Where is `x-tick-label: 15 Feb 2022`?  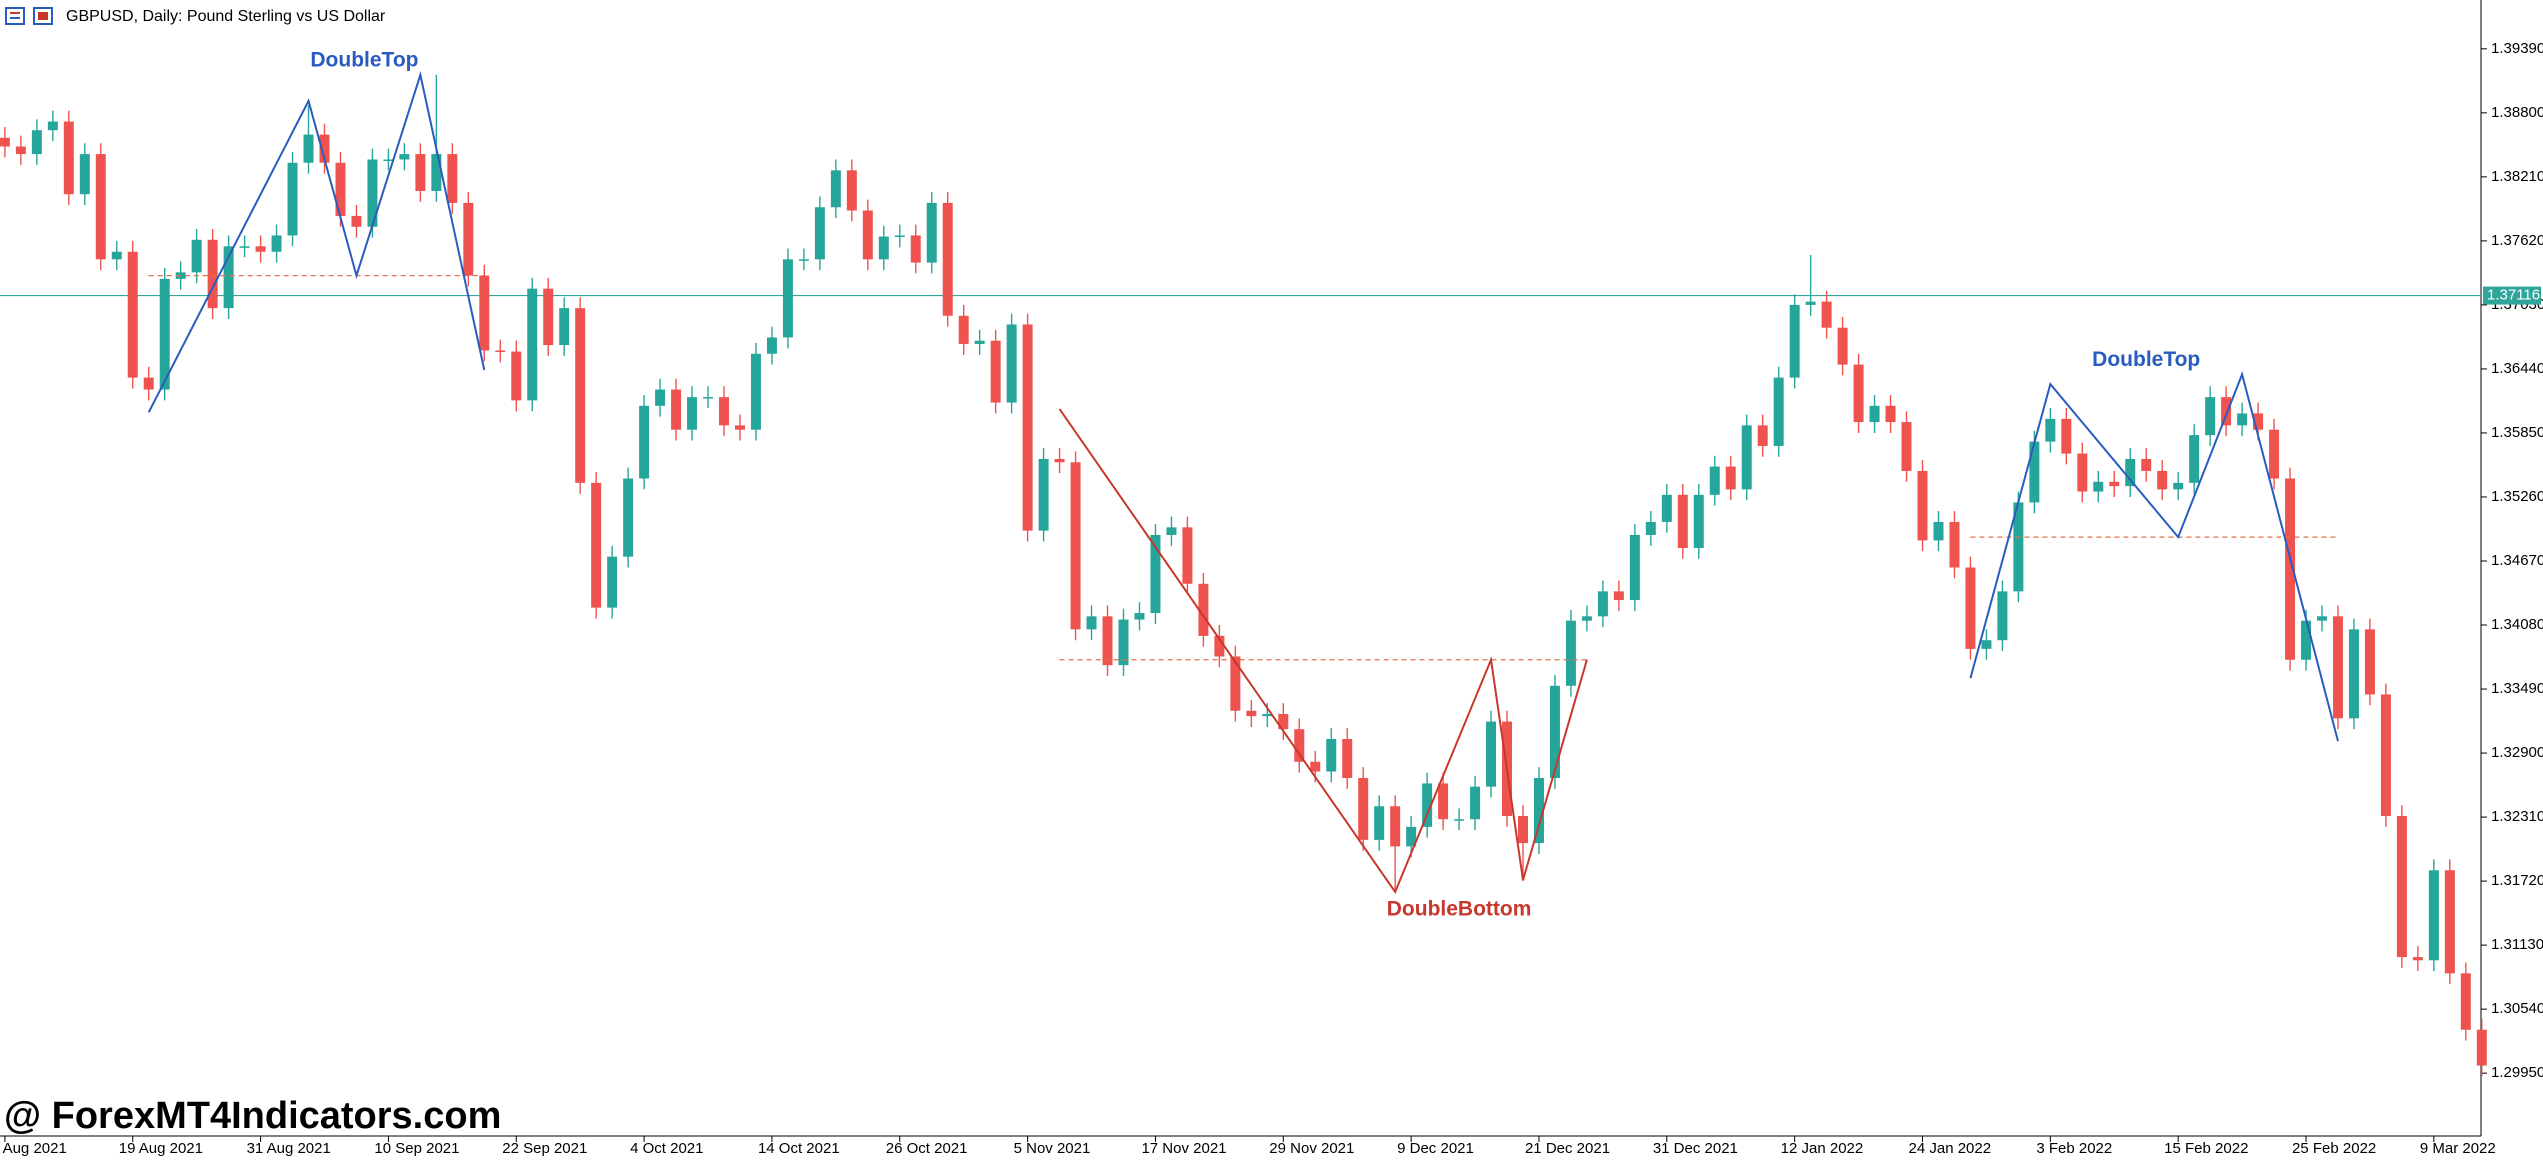 x-tick-label: 15 Feb 2022 is located at coordinates (2206, 1148).